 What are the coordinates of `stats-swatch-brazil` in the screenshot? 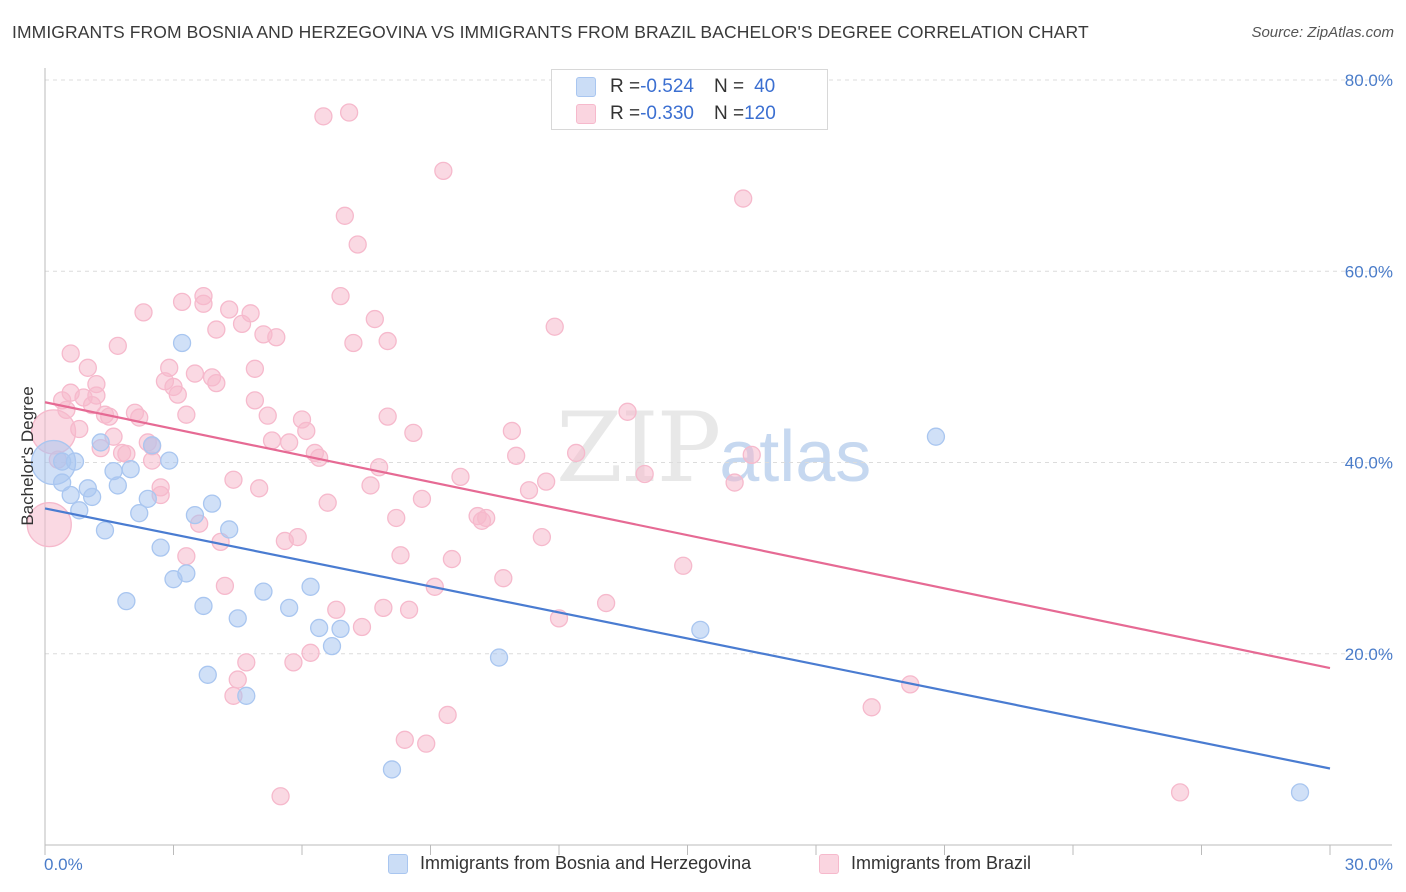 It's located at (586, 114).